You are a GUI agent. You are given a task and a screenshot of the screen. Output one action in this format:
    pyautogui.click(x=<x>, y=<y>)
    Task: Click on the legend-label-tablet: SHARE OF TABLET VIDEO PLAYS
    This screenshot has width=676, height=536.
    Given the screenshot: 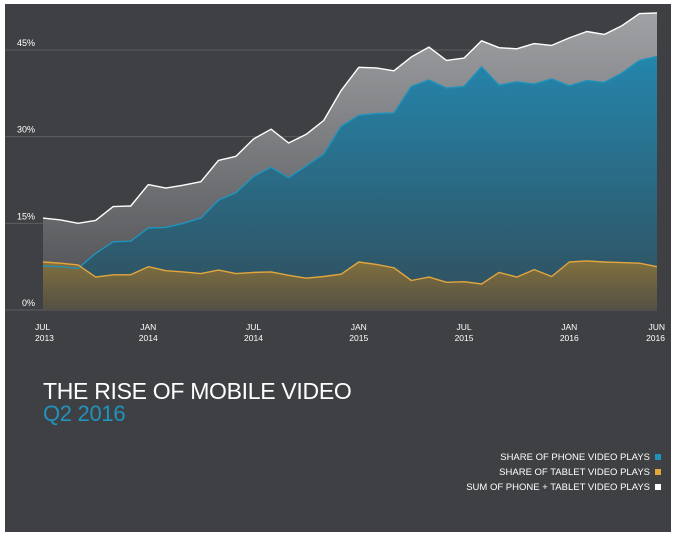 What is the action you would take?
    pyautogui.click(x=574, y=472)
    